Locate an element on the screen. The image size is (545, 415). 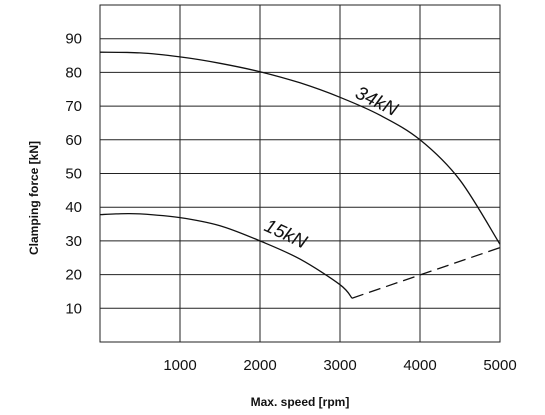
y-tick-label: 70 is located at coordinates (73, 106).